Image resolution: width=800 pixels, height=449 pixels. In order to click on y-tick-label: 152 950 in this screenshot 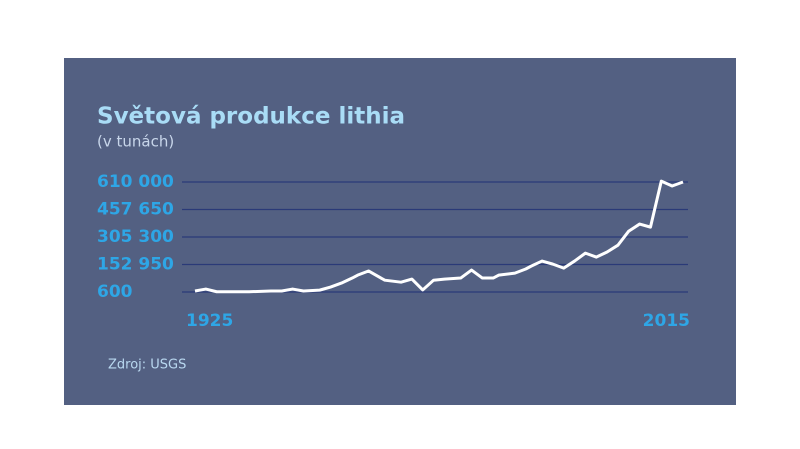, I will do `click(135, 265)`.